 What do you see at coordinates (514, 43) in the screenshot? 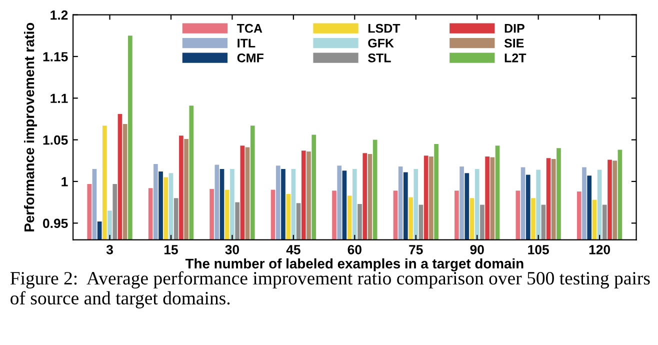
I see `legend-label: SIE` at bounding box center [514, 43].